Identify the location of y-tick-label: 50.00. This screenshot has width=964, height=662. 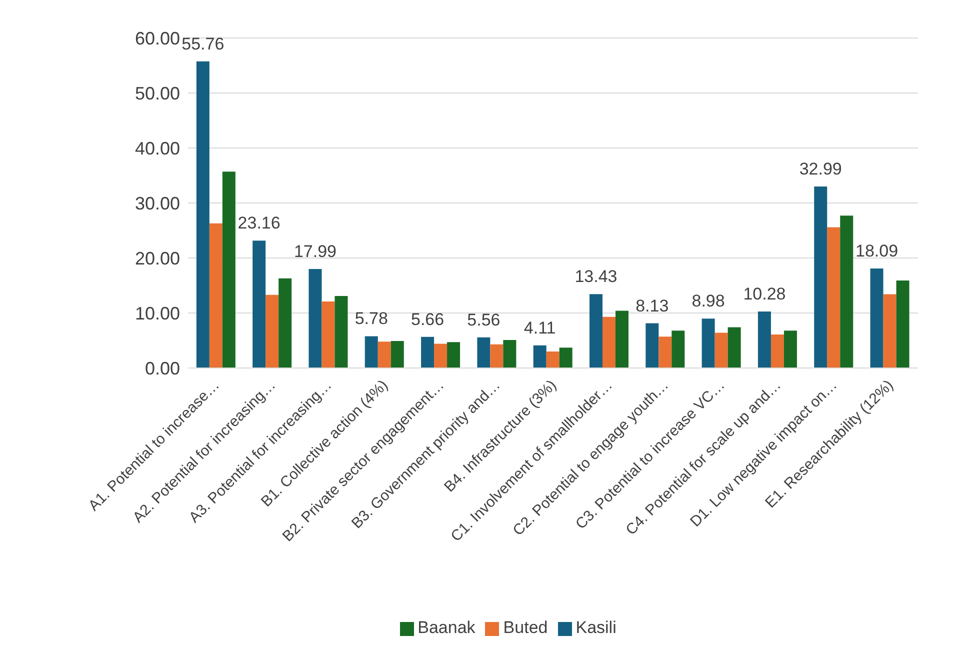
(157, 93).